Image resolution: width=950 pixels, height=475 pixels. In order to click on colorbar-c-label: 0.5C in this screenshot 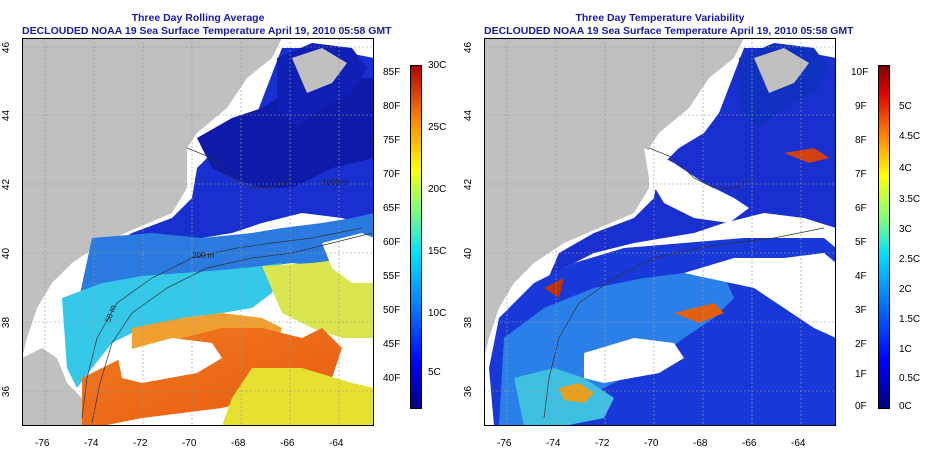, I will do `click(910, 378)`.